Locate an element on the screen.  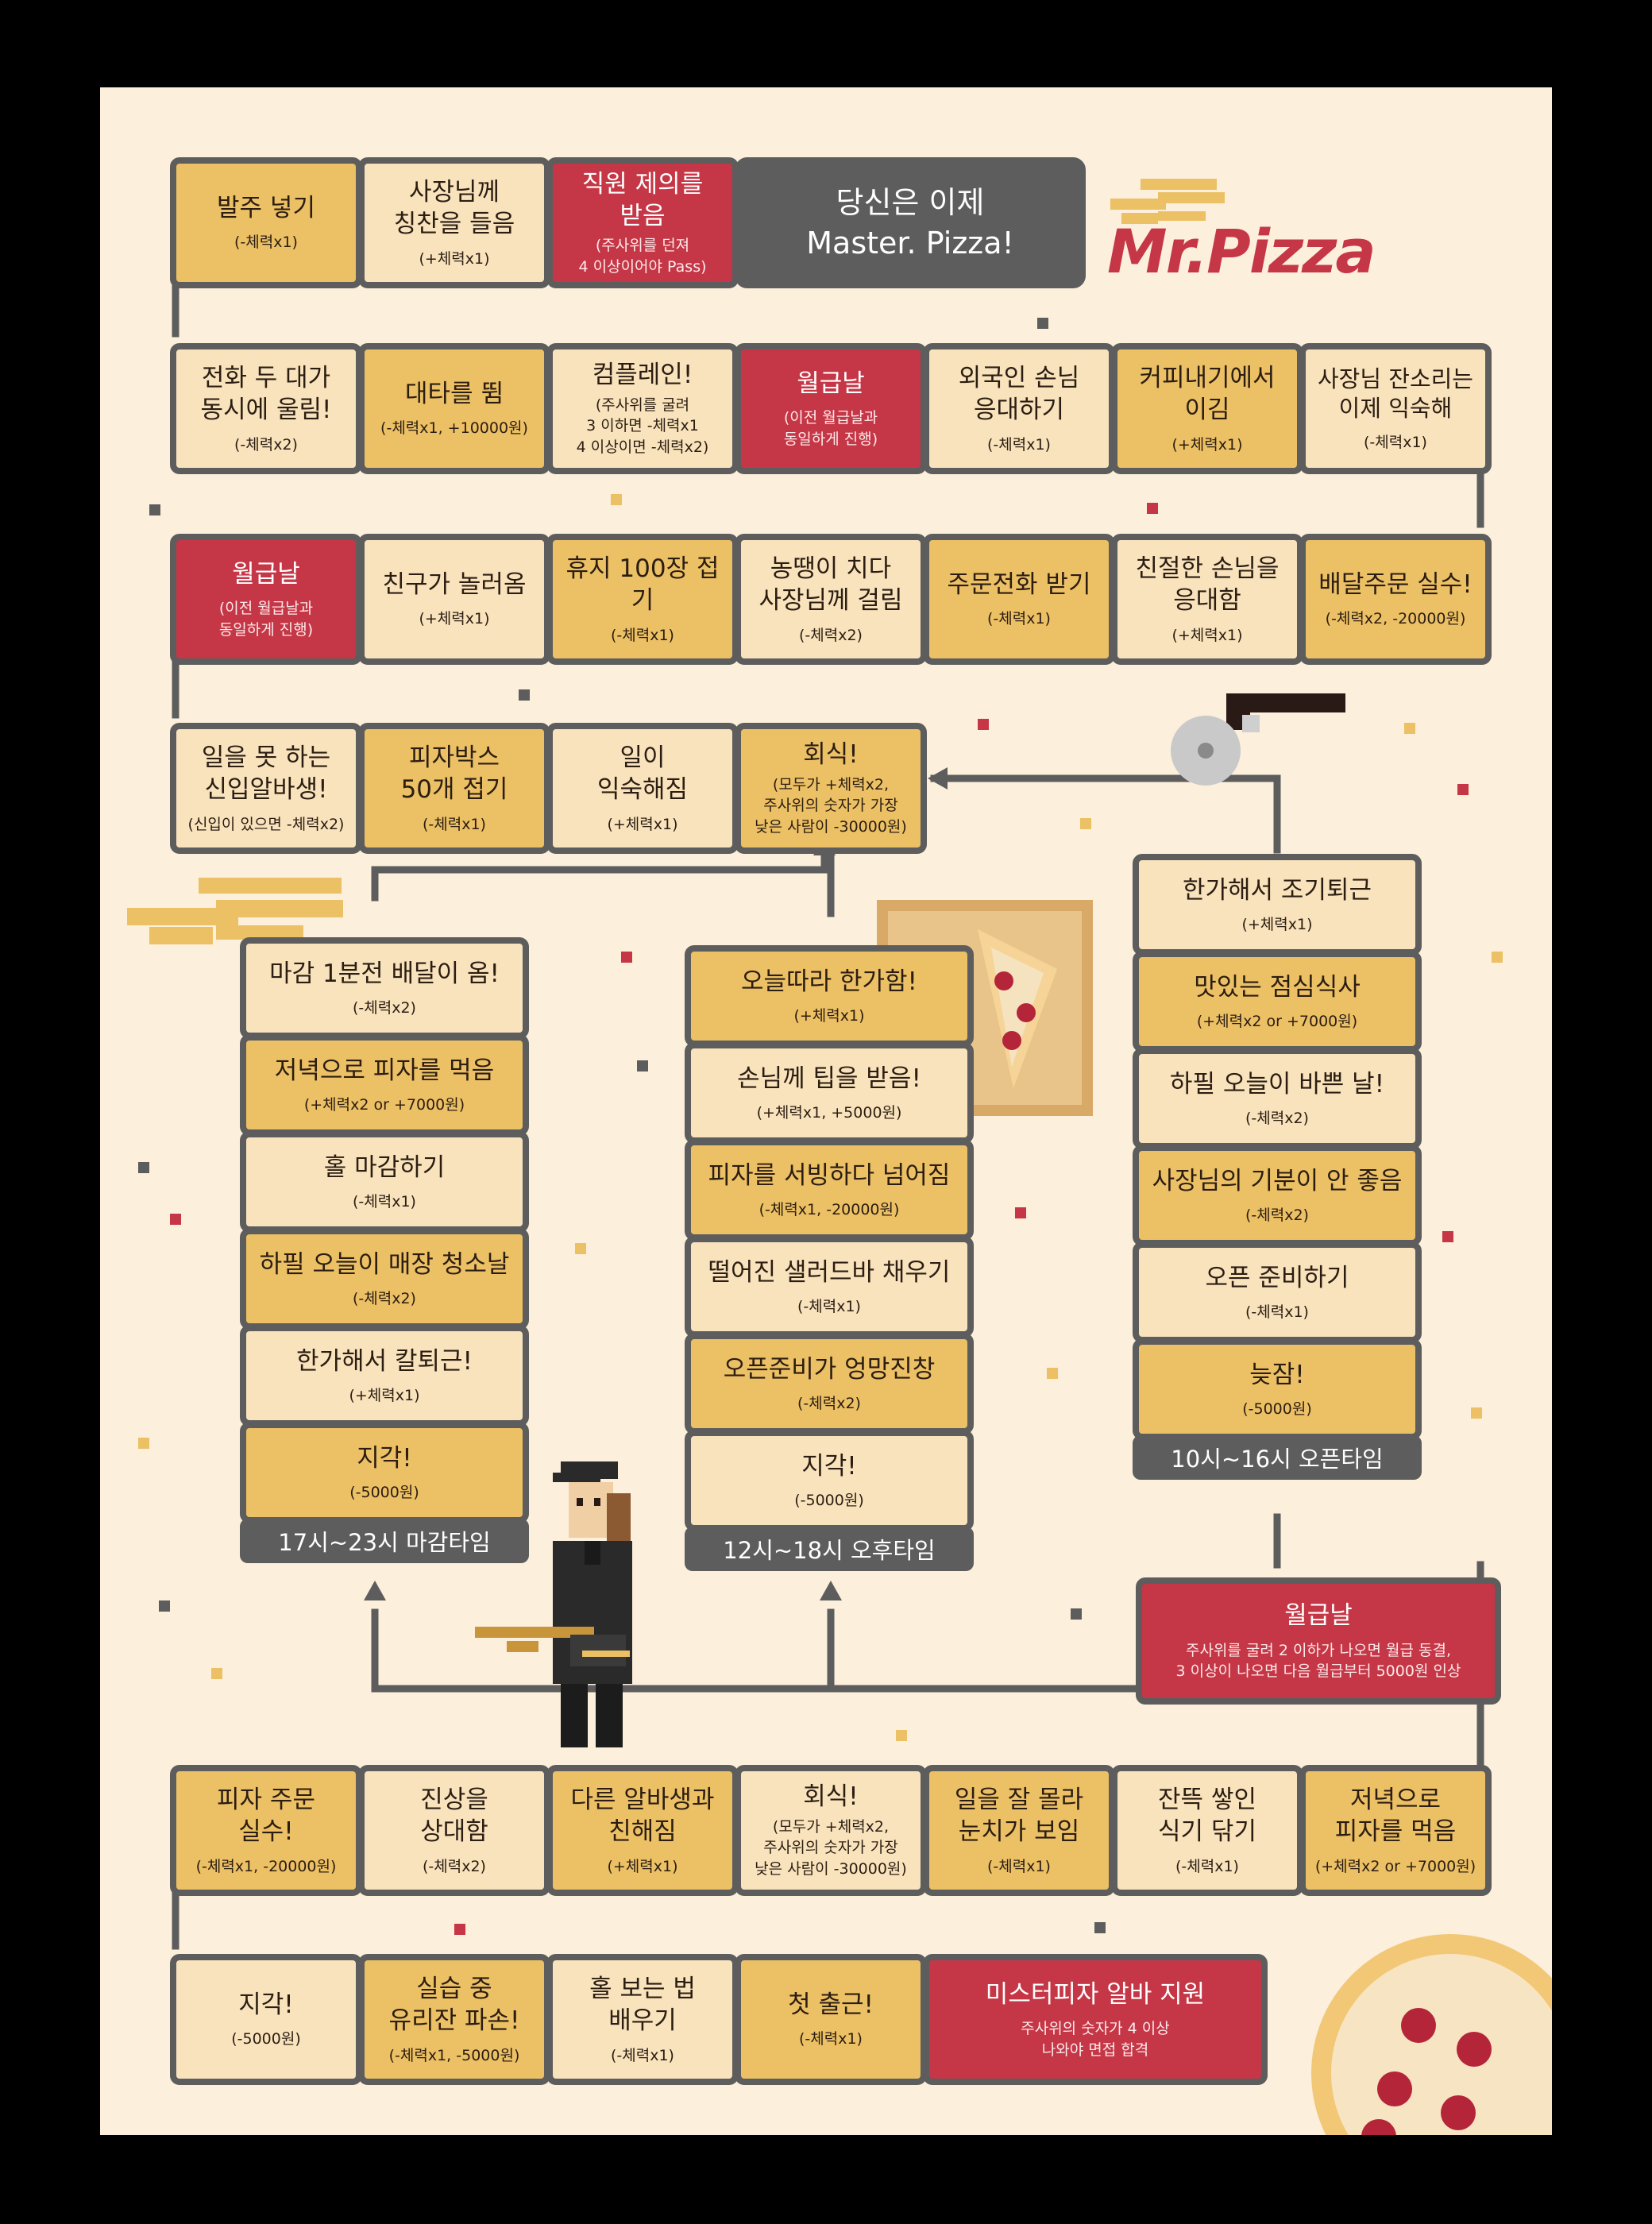
brand-logo: Mr.Pizza is located at coordinates (1241, 251).